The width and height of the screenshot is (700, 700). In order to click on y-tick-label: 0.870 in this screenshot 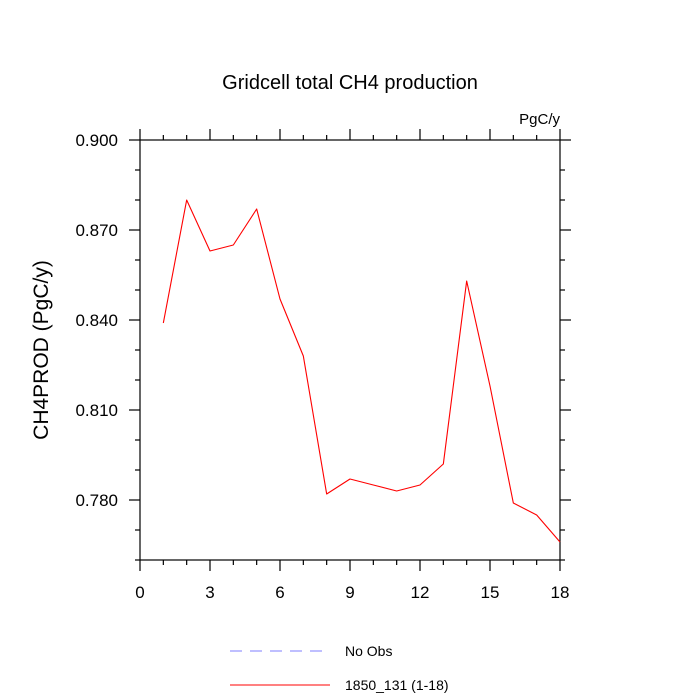, I will do `click(96, 230)`.